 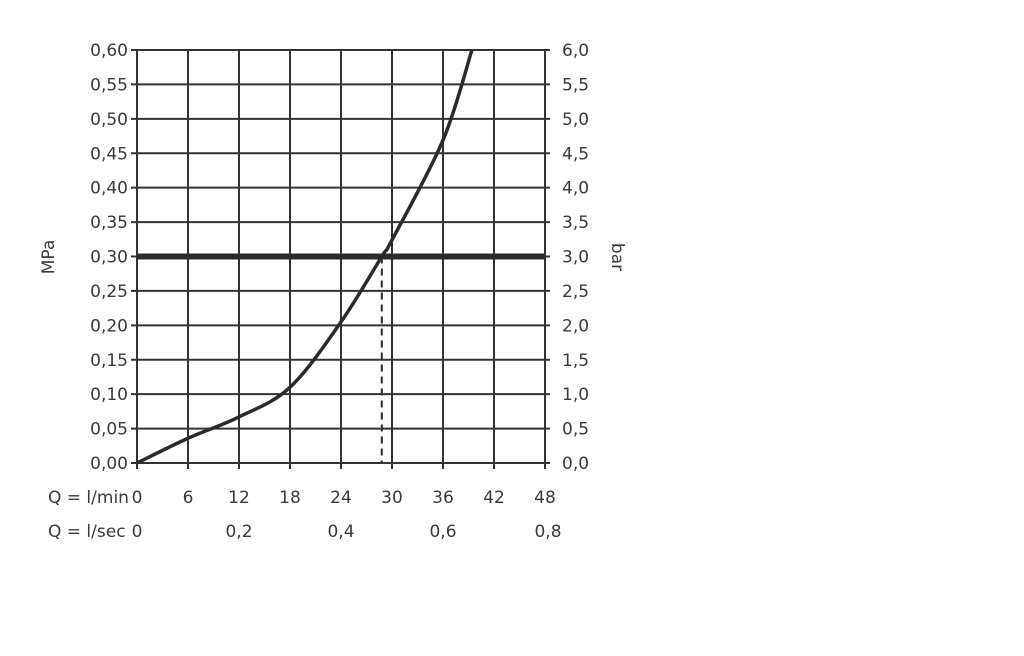 What do you see at coordinates (341, 498) in the screenshot?
I see `x-tick-label: 24` at bounding box center [341, 498].